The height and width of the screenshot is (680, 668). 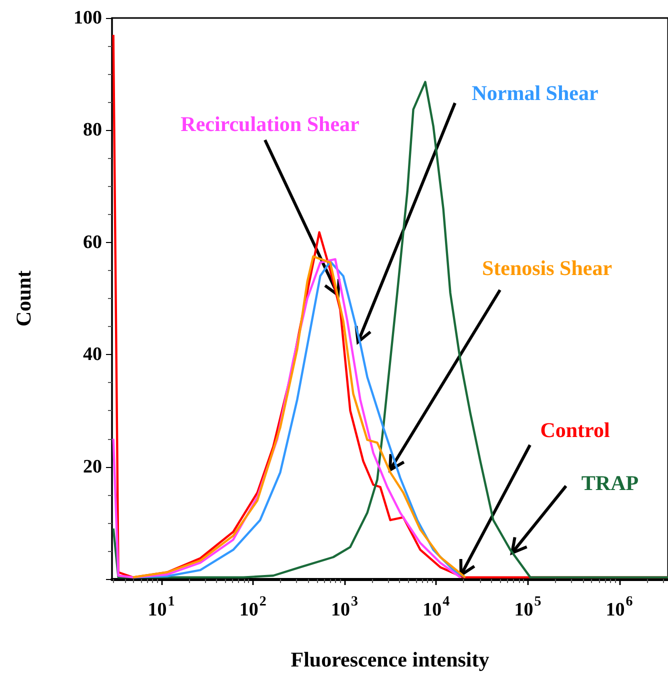 What do you see at coordinates (270, 124) in the screenshot?
I see `text: Recirculation Shear` at bounding box center [270, 124].